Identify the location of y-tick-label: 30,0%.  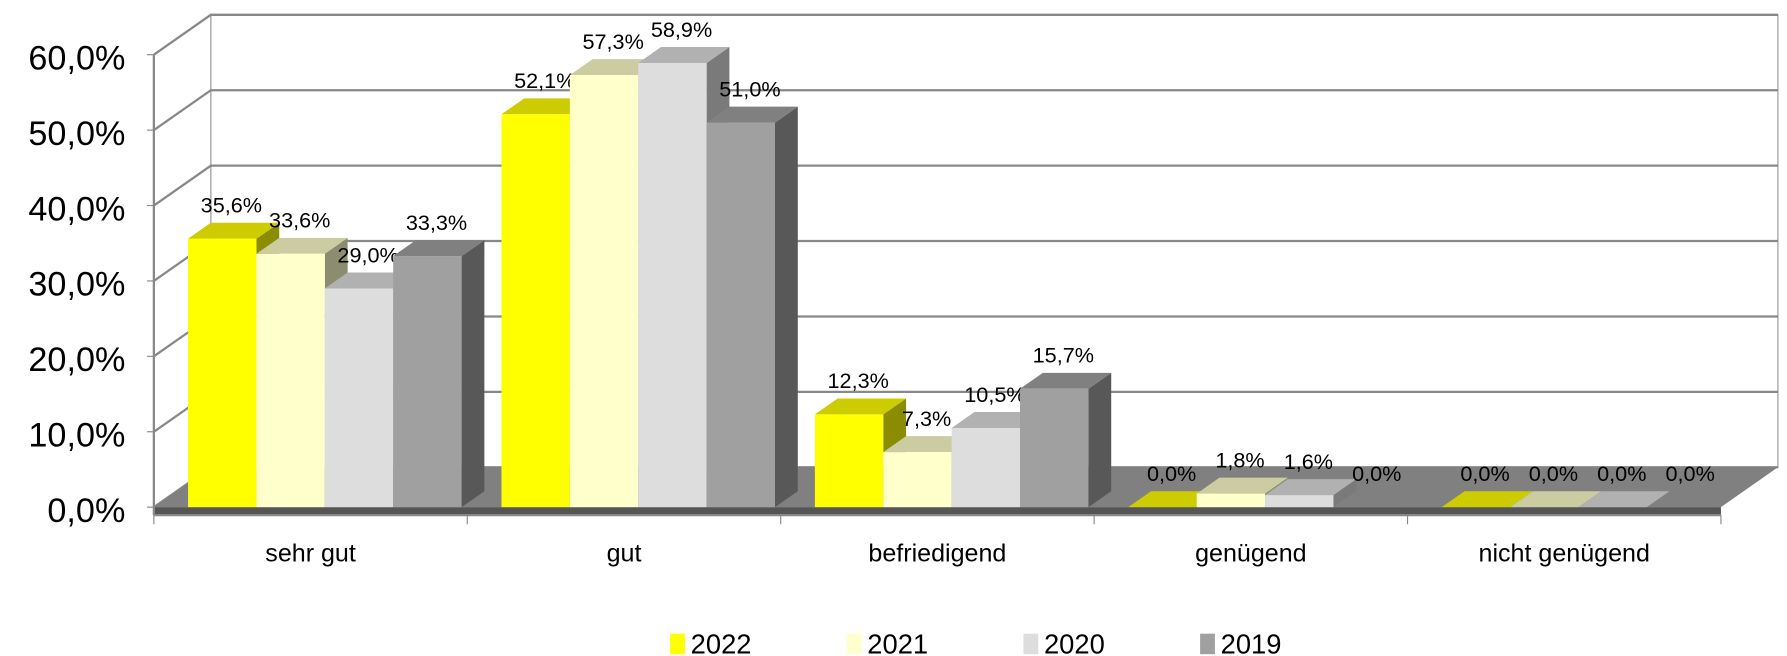
(76, 285).